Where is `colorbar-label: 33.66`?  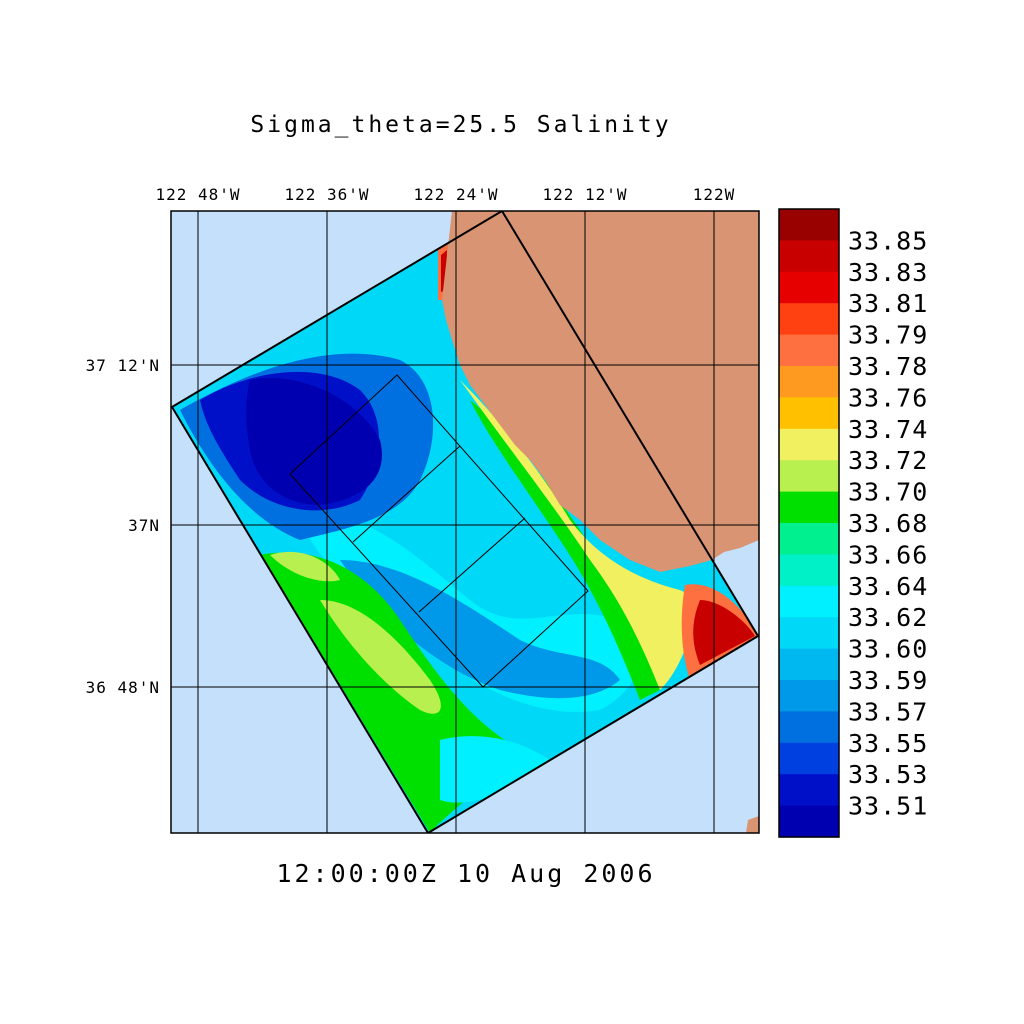 colorbar-label: 33.66 is located at coordinates (888, 554).